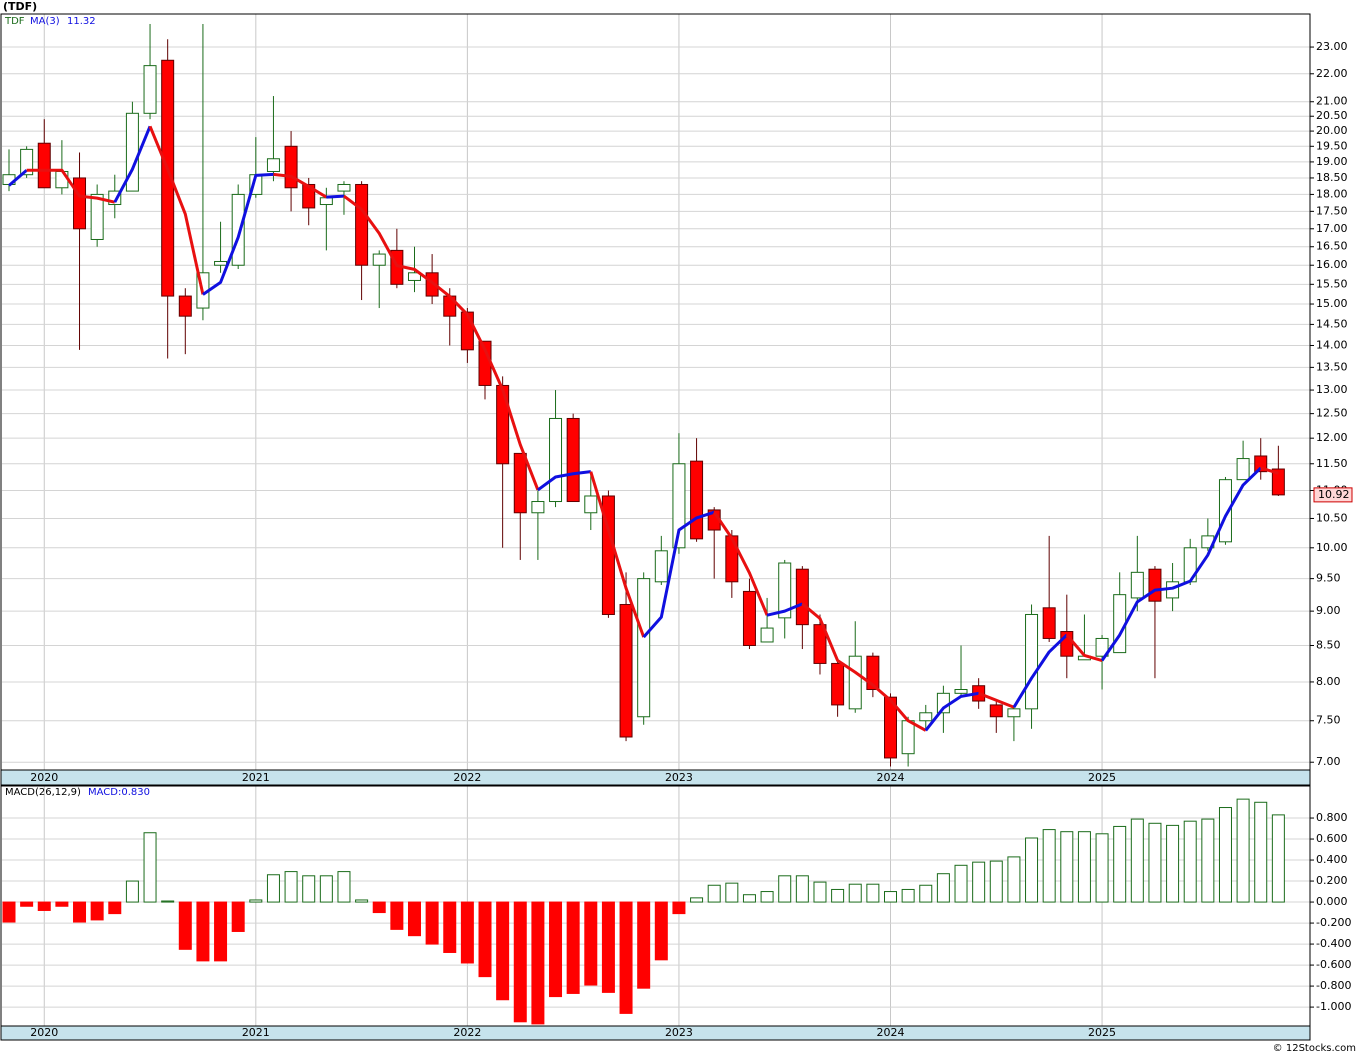  What do you see at coordinates (1332, 161) in the screenshot?
I see `y-tick-label: 19.00` at bounding box center [1332, 161].